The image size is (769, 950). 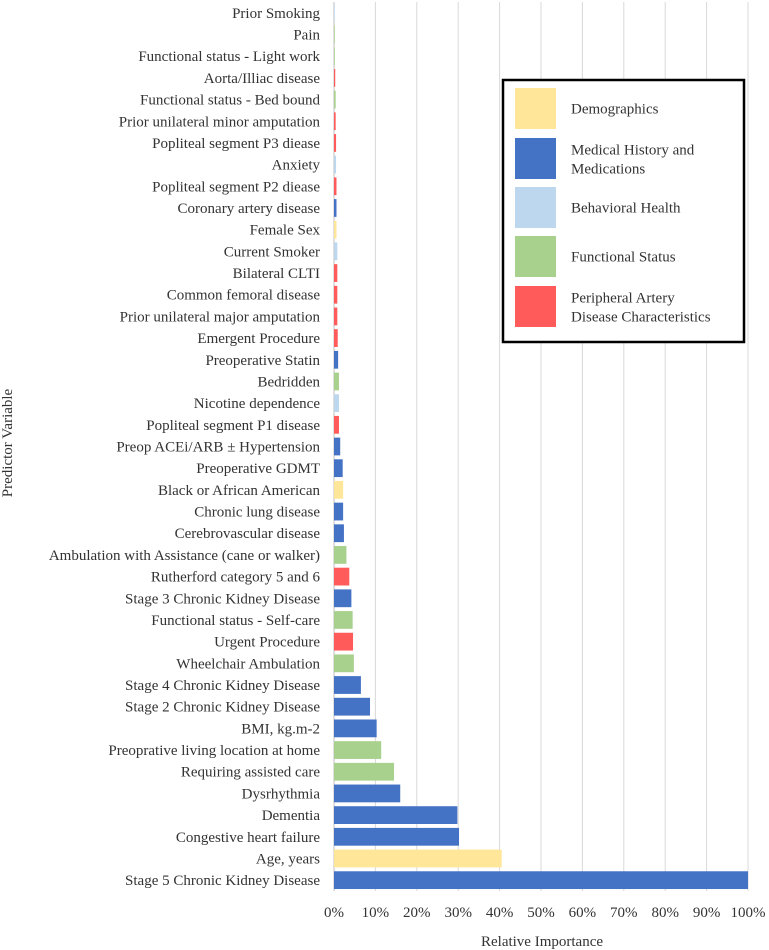 I want to click on legend-label: Behavioral Health, so click(x=626, y=209).